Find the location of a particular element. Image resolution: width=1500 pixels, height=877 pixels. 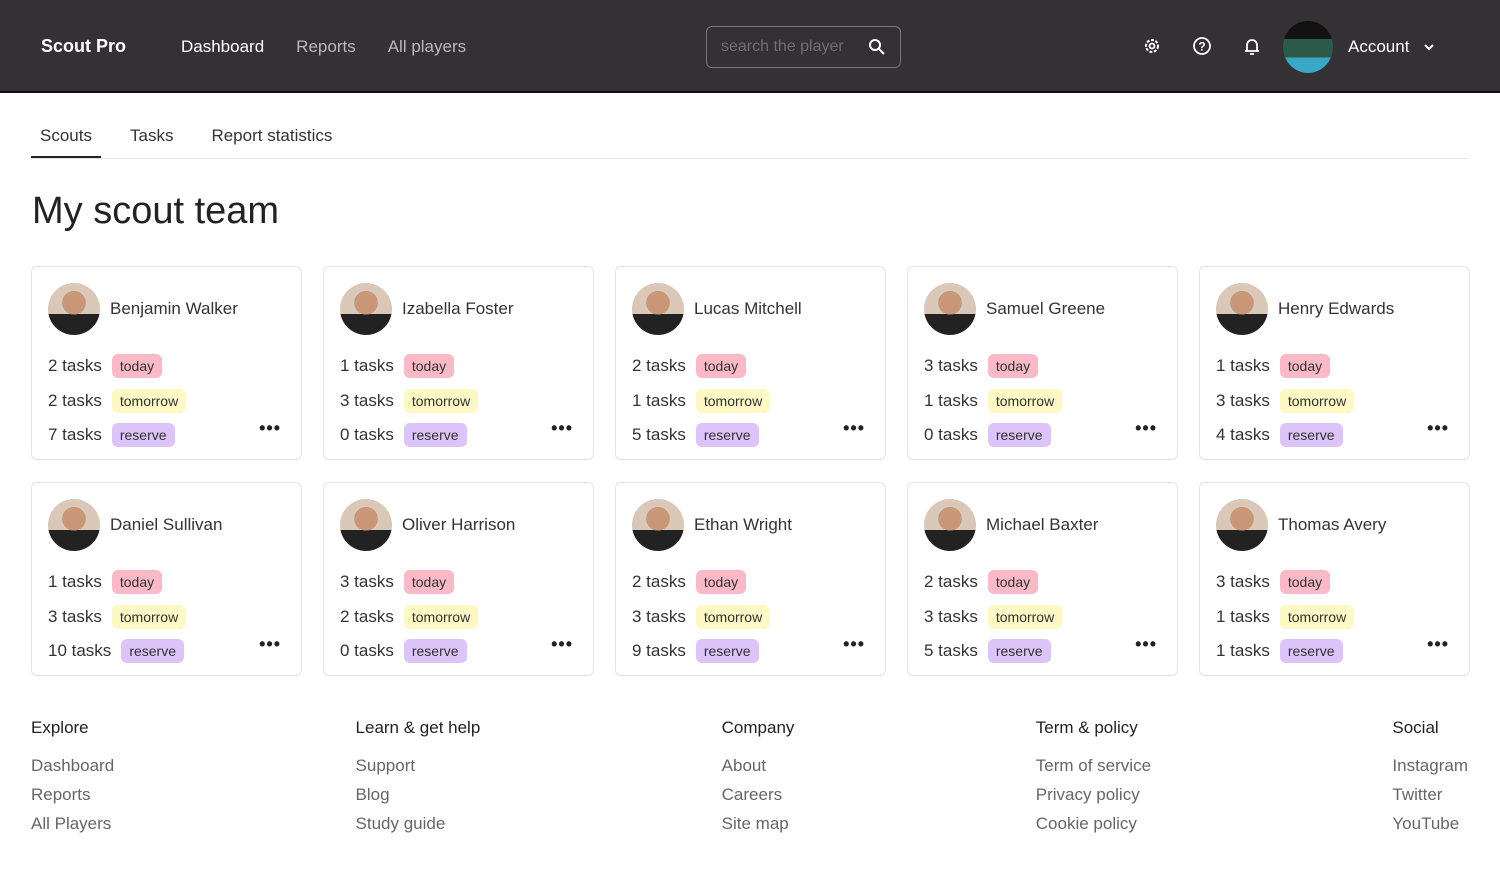

footer-link: Study guide is located at coordinates (400, 823).